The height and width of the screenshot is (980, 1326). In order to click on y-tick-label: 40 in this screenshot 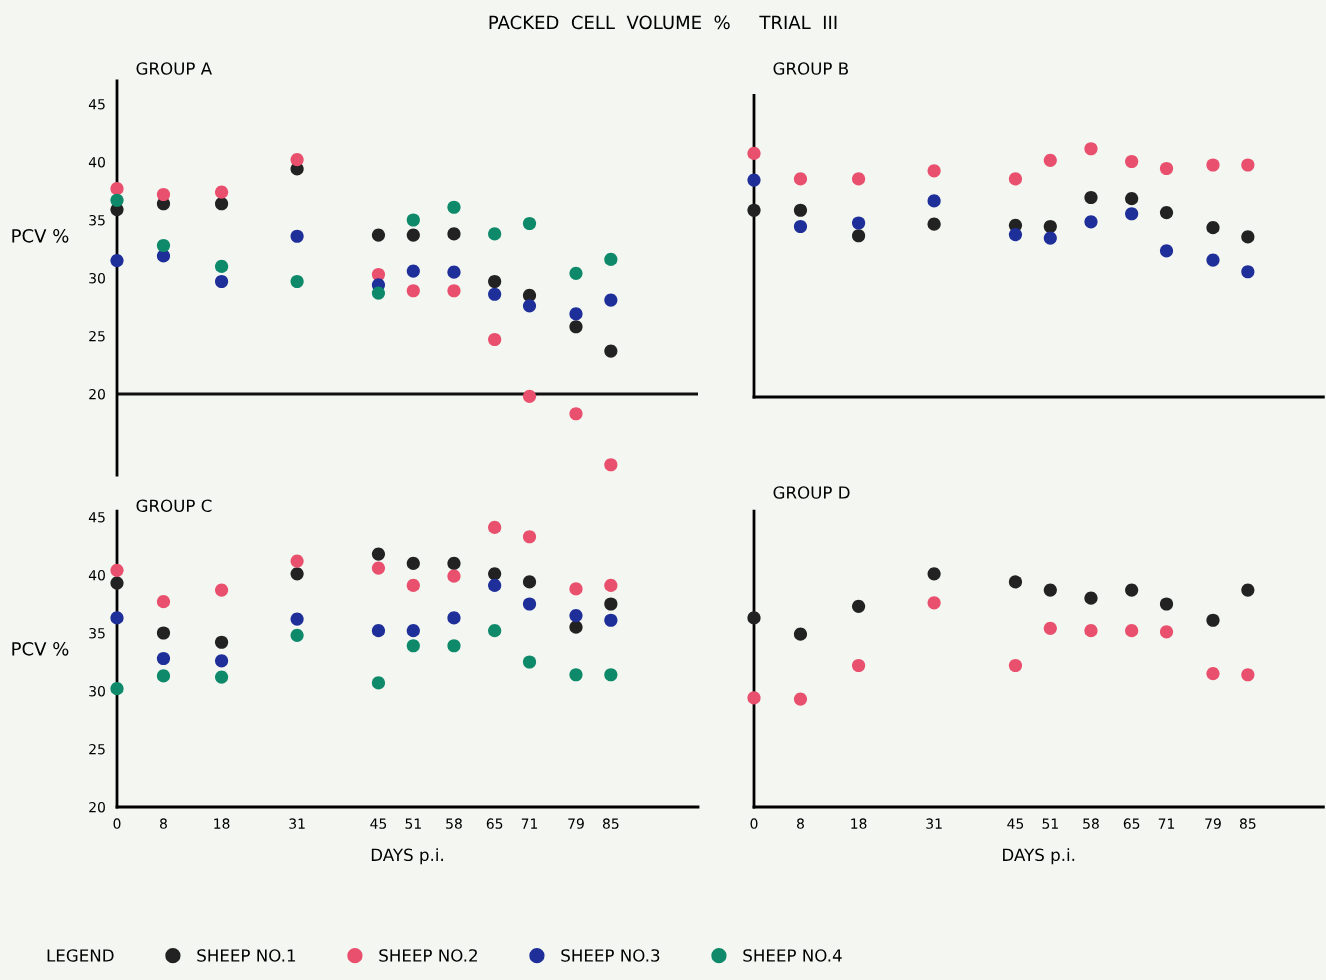, I will do `click(96, 162)`.